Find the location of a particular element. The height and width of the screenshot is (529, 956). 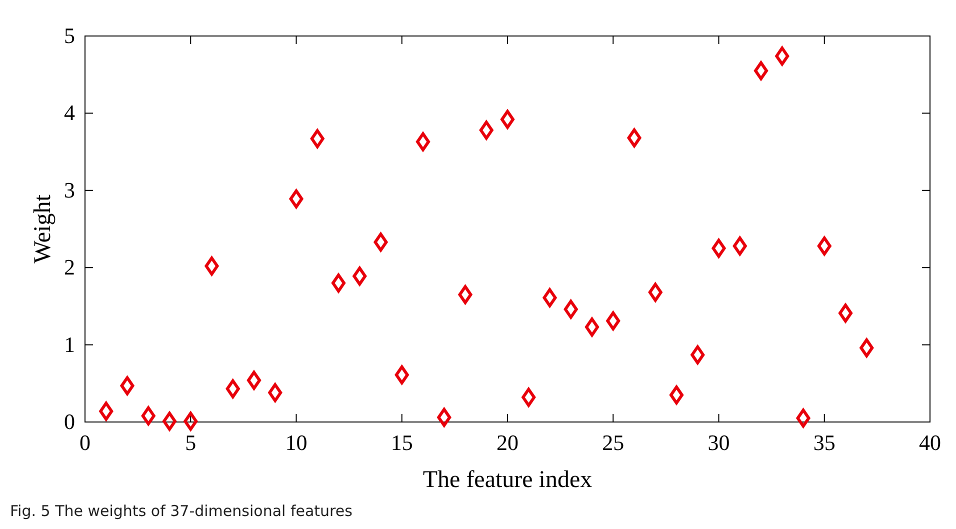

x-tick-label: 0 is located at coordinates (85, 442).